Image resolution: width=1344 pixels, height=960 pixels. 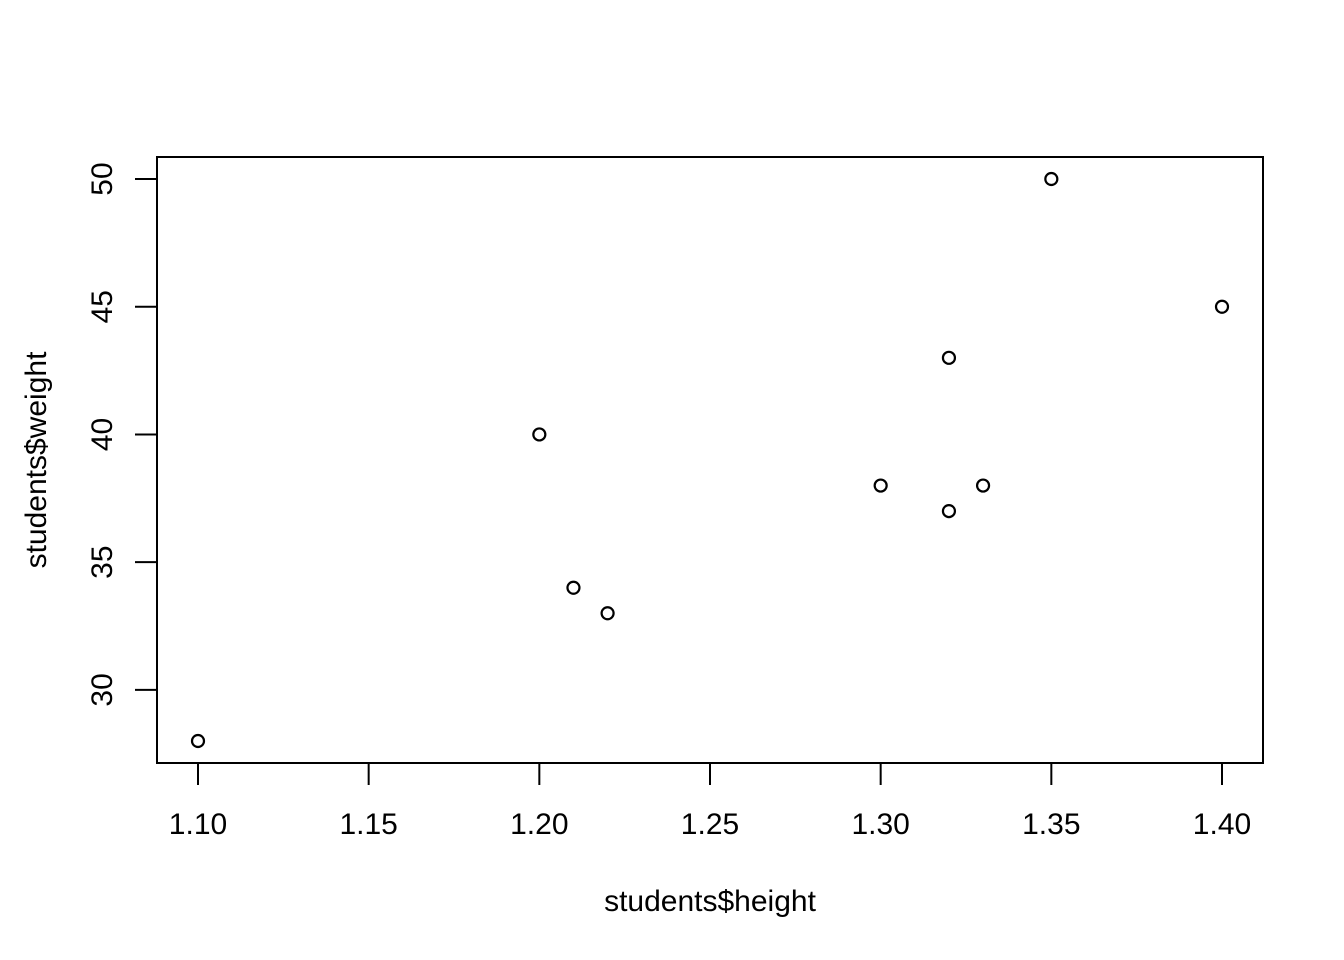 What do you see at coordinates (36, 459) in the screenshot?
I see `y-axis-label: students$weight` at bounding box center [36, 459].